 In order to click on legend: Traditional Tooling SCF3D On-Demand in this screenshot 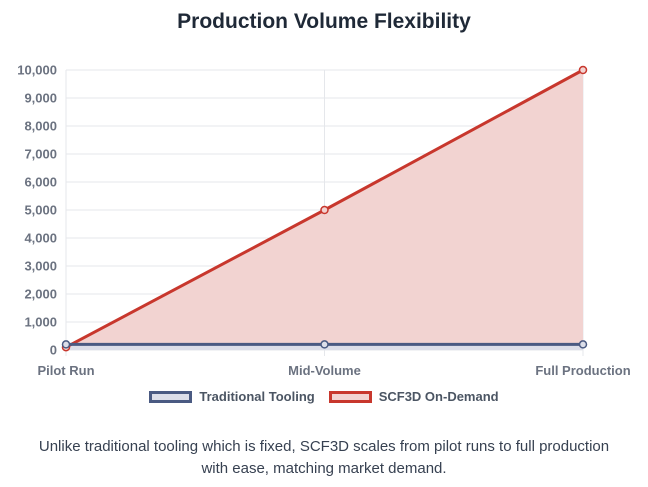, I will do `click(324, 396)`.